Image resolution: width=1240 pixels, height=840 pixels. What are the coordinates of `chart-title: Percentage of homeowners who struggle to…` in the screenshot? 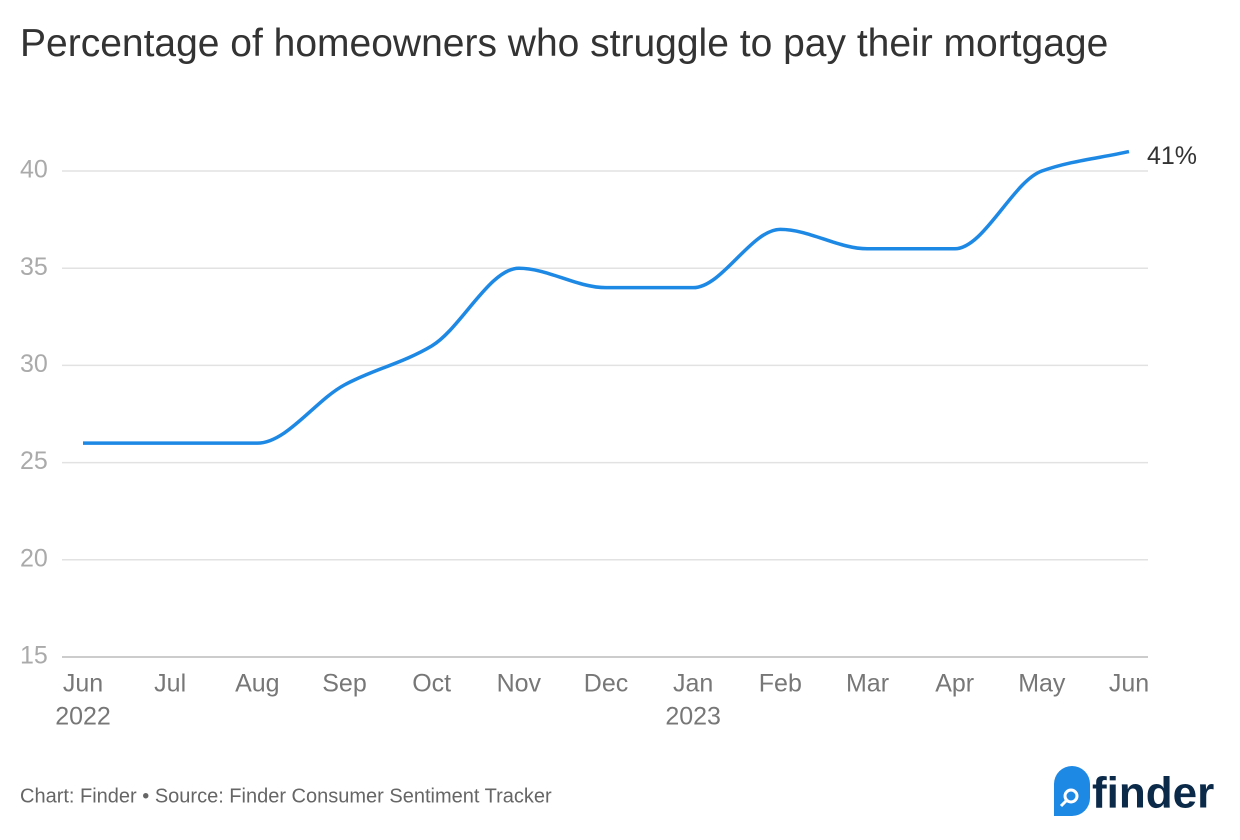 It's located at (564, 43).